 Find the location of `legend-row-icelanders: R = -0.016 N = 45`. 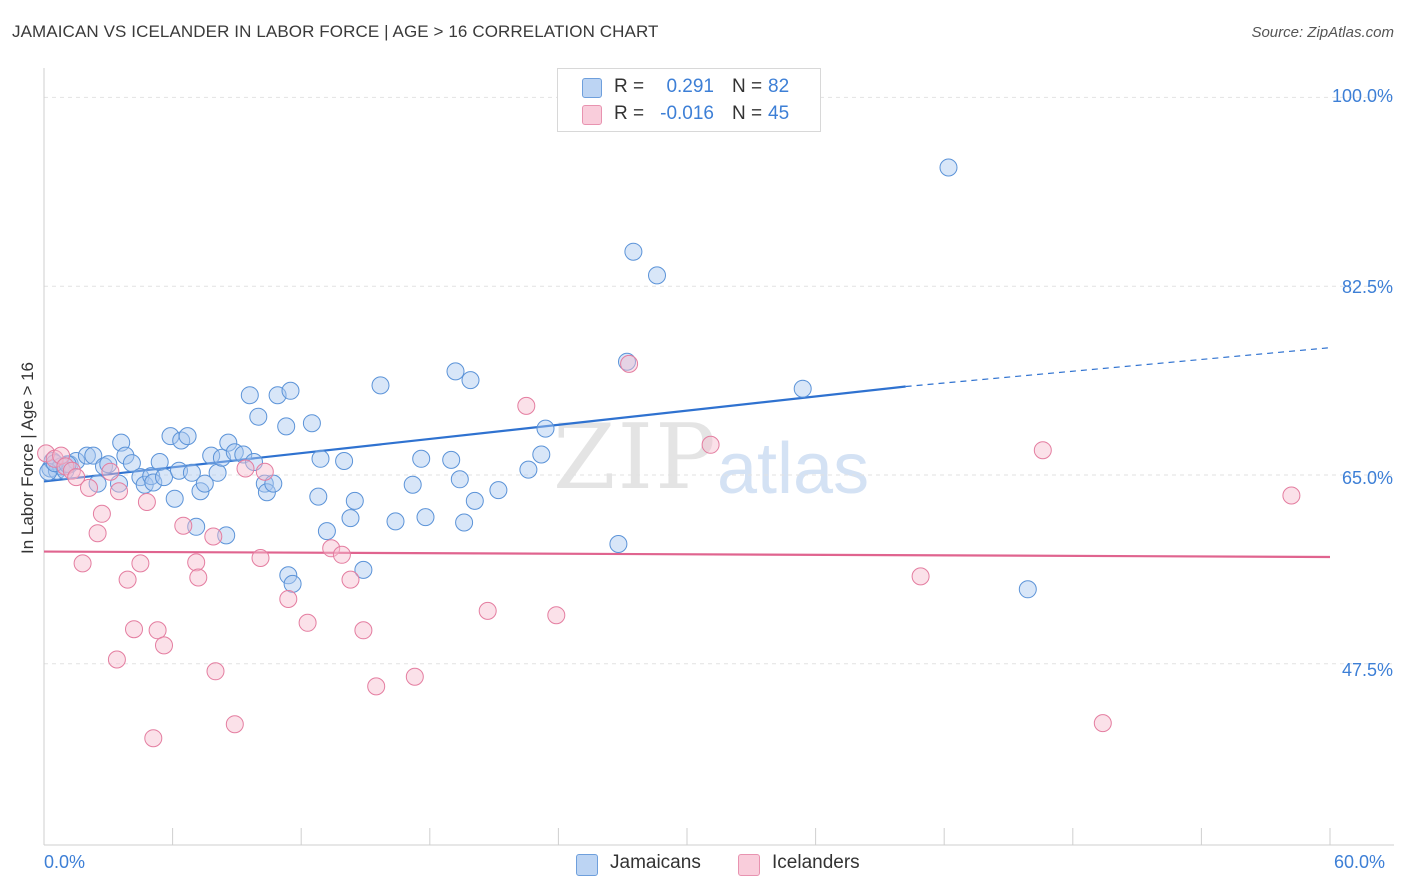

legend-row-icelanders: R = -0.016 N = 45 is located at coordinates (689, 114).